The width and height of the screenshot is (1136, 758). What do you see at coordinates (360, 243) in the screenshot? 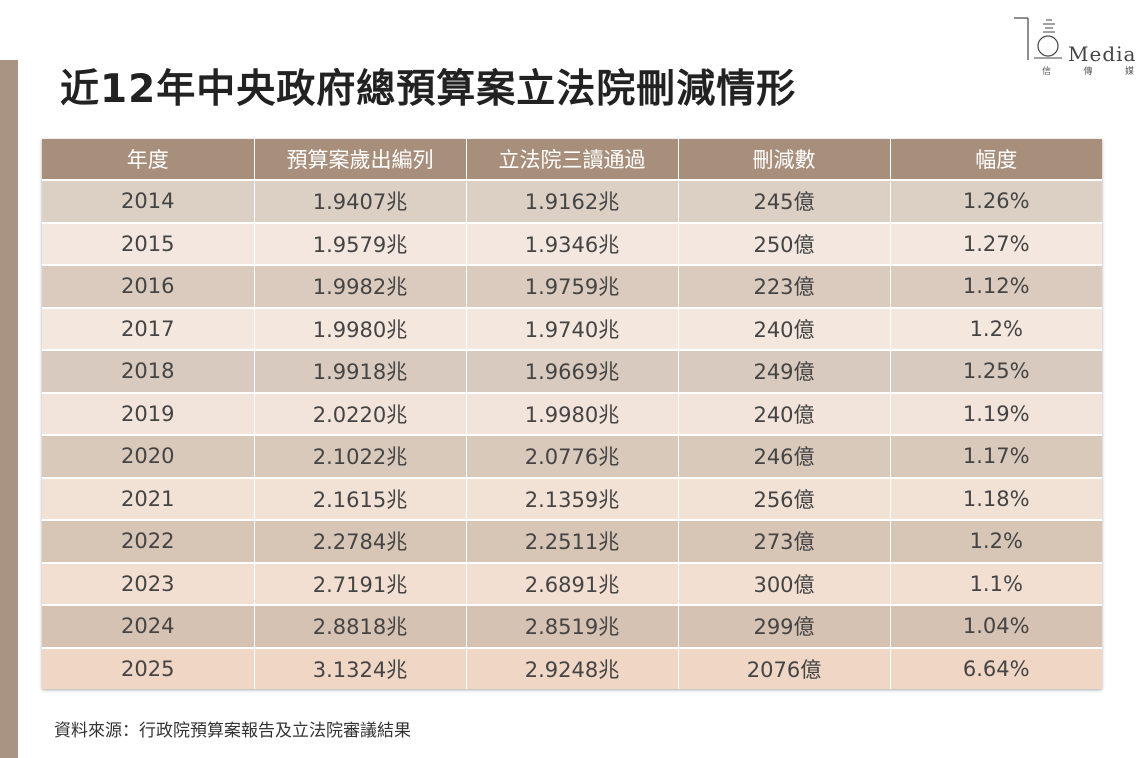
I see `cell-proposed: 1.9579兆` at bounding box center [360, 243].